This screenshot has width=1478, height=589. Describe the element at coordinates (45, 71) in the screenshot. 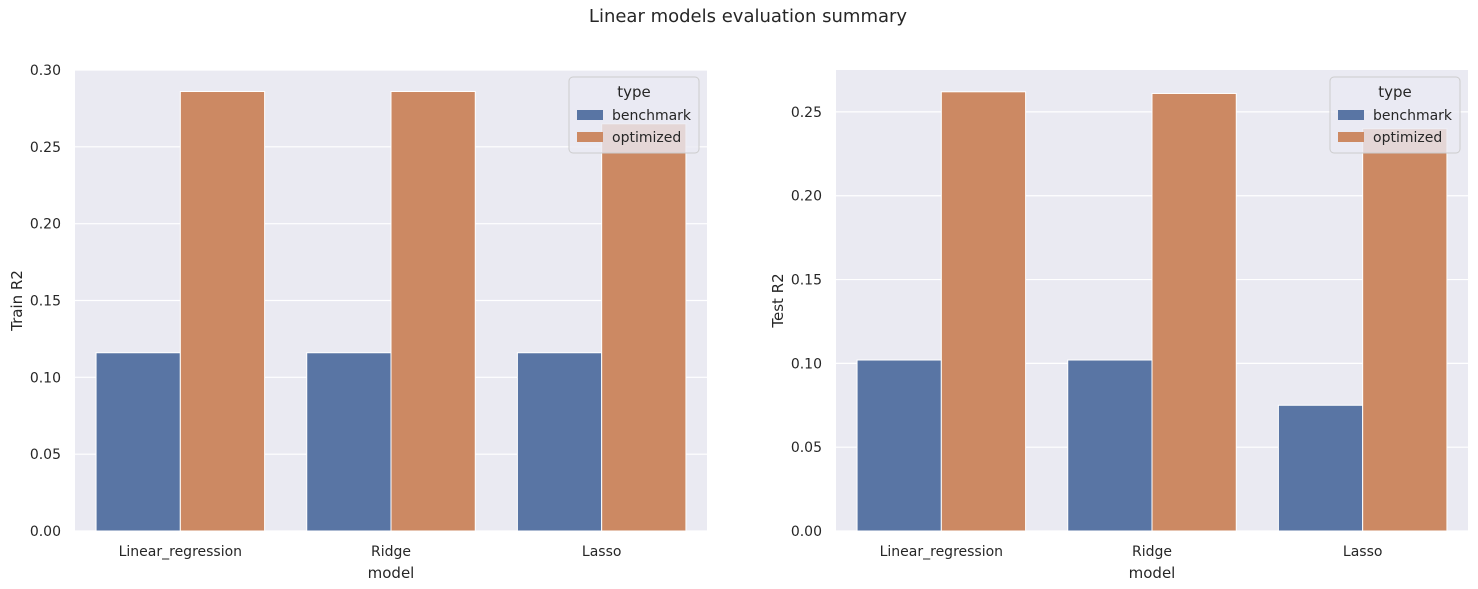

I see `y-tick-label: 0.30` at that location.